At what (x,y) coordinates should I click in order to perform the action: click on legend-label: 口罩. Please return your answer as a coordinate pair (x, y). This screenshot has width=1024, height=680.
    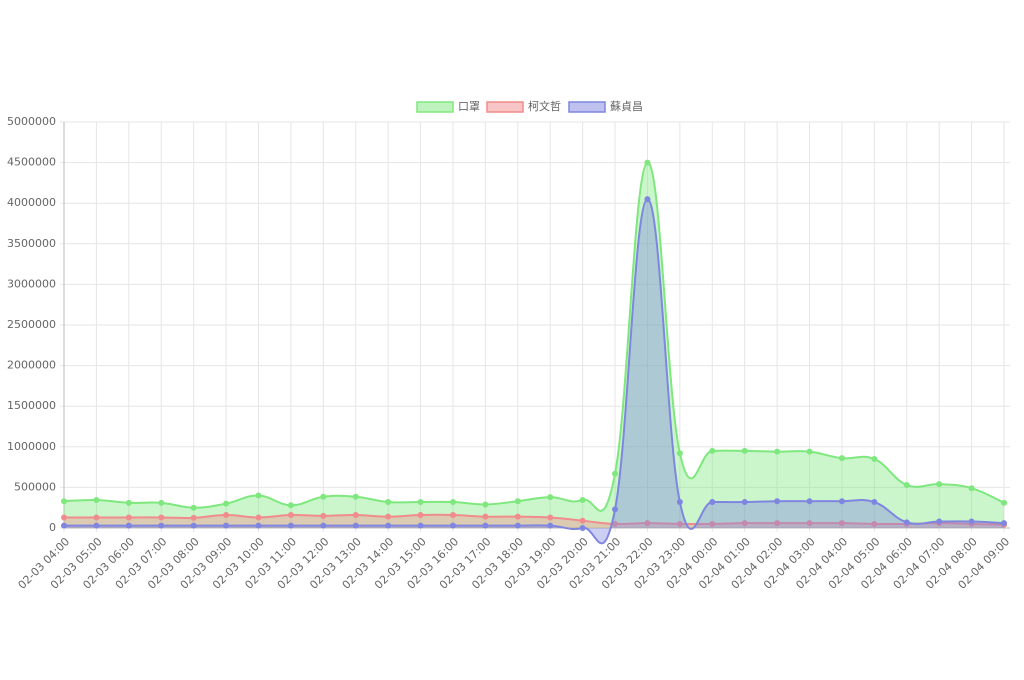
    Looking at the image, I should click on (469, 106).